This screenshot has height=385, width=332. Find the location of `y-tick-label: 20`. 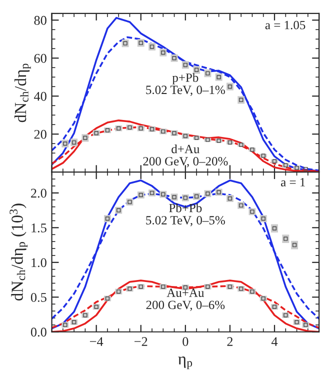

y-tick-label: 20 is located at coordinates (40, 134).